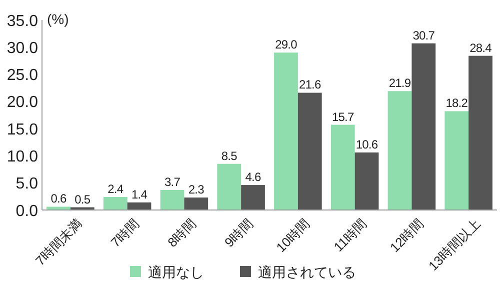 The width and height of the screenshot is (500, 292). Describe the element at coordinates (253, 177) in the screenshot. I see `data-label: 4.6` at that location.